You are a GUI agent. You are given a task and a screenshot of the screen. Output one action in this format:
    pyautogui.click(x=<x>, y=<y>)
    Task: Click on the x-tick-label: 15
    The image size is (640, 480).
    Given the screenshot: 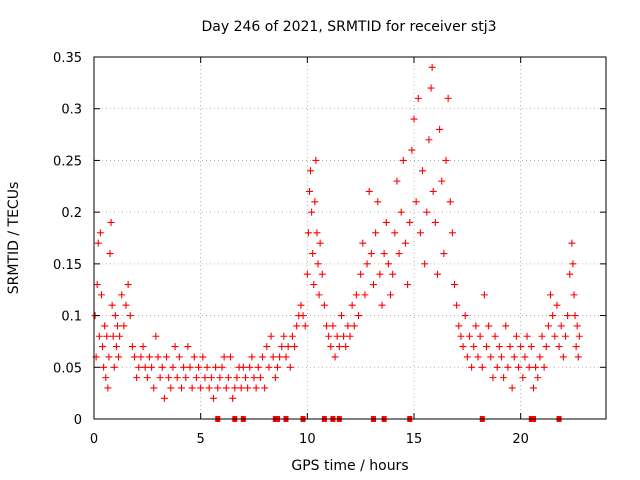 What is the action you would take?
    pyautogui.click(x=414, y=439)
    